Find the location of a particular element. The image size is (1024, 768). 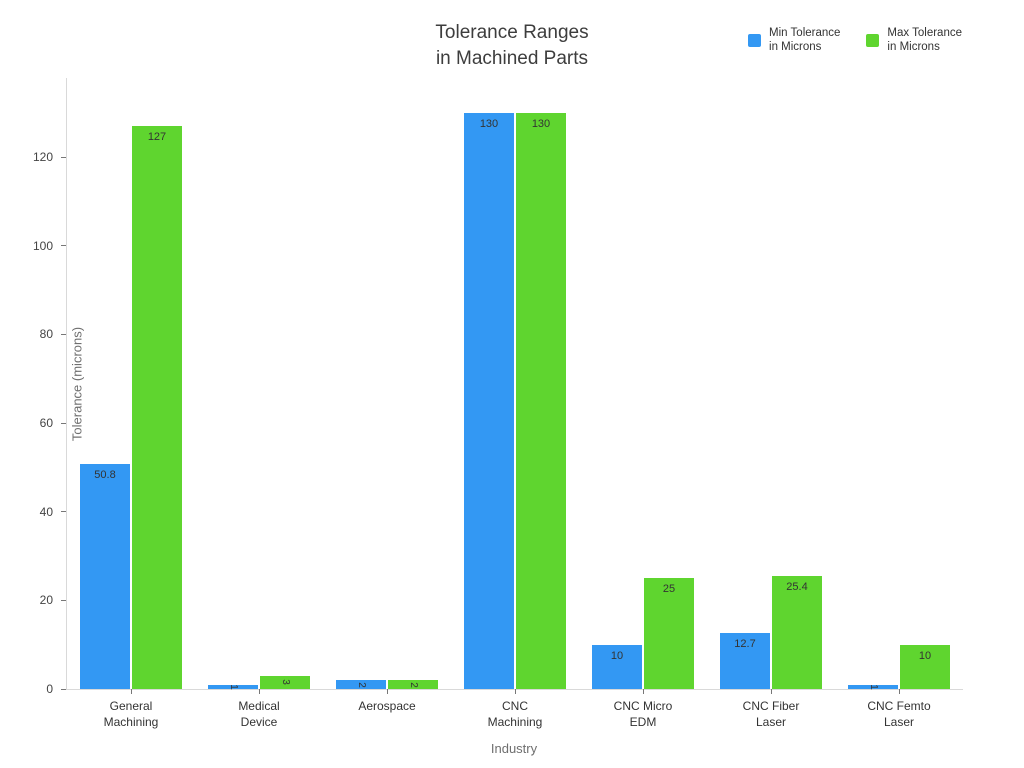

y-tick-label: 40 is located at coordinates (46, 511).